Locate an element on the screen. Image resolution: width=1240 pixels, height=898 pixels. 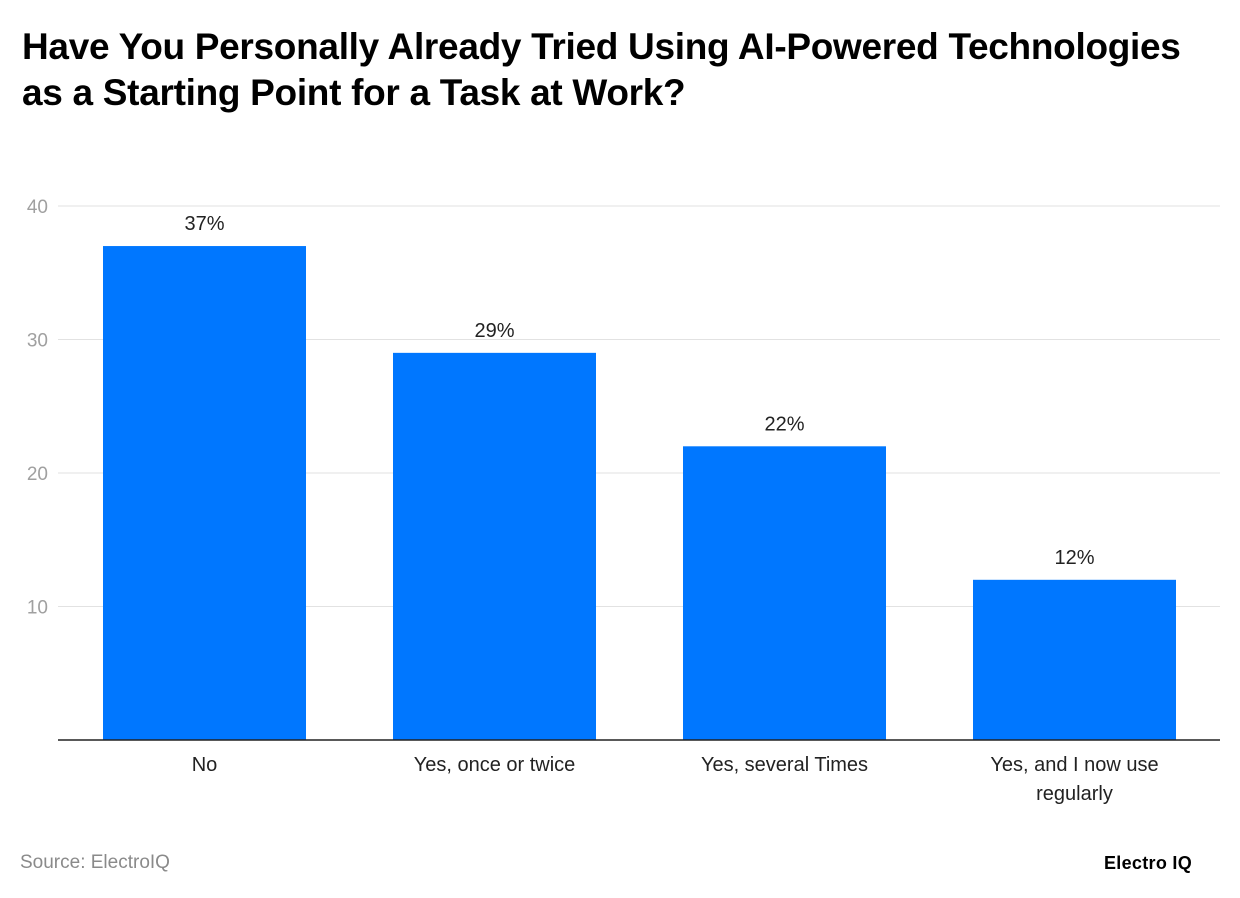
y-tick-label: 40 is located at coordinates (37, 207).